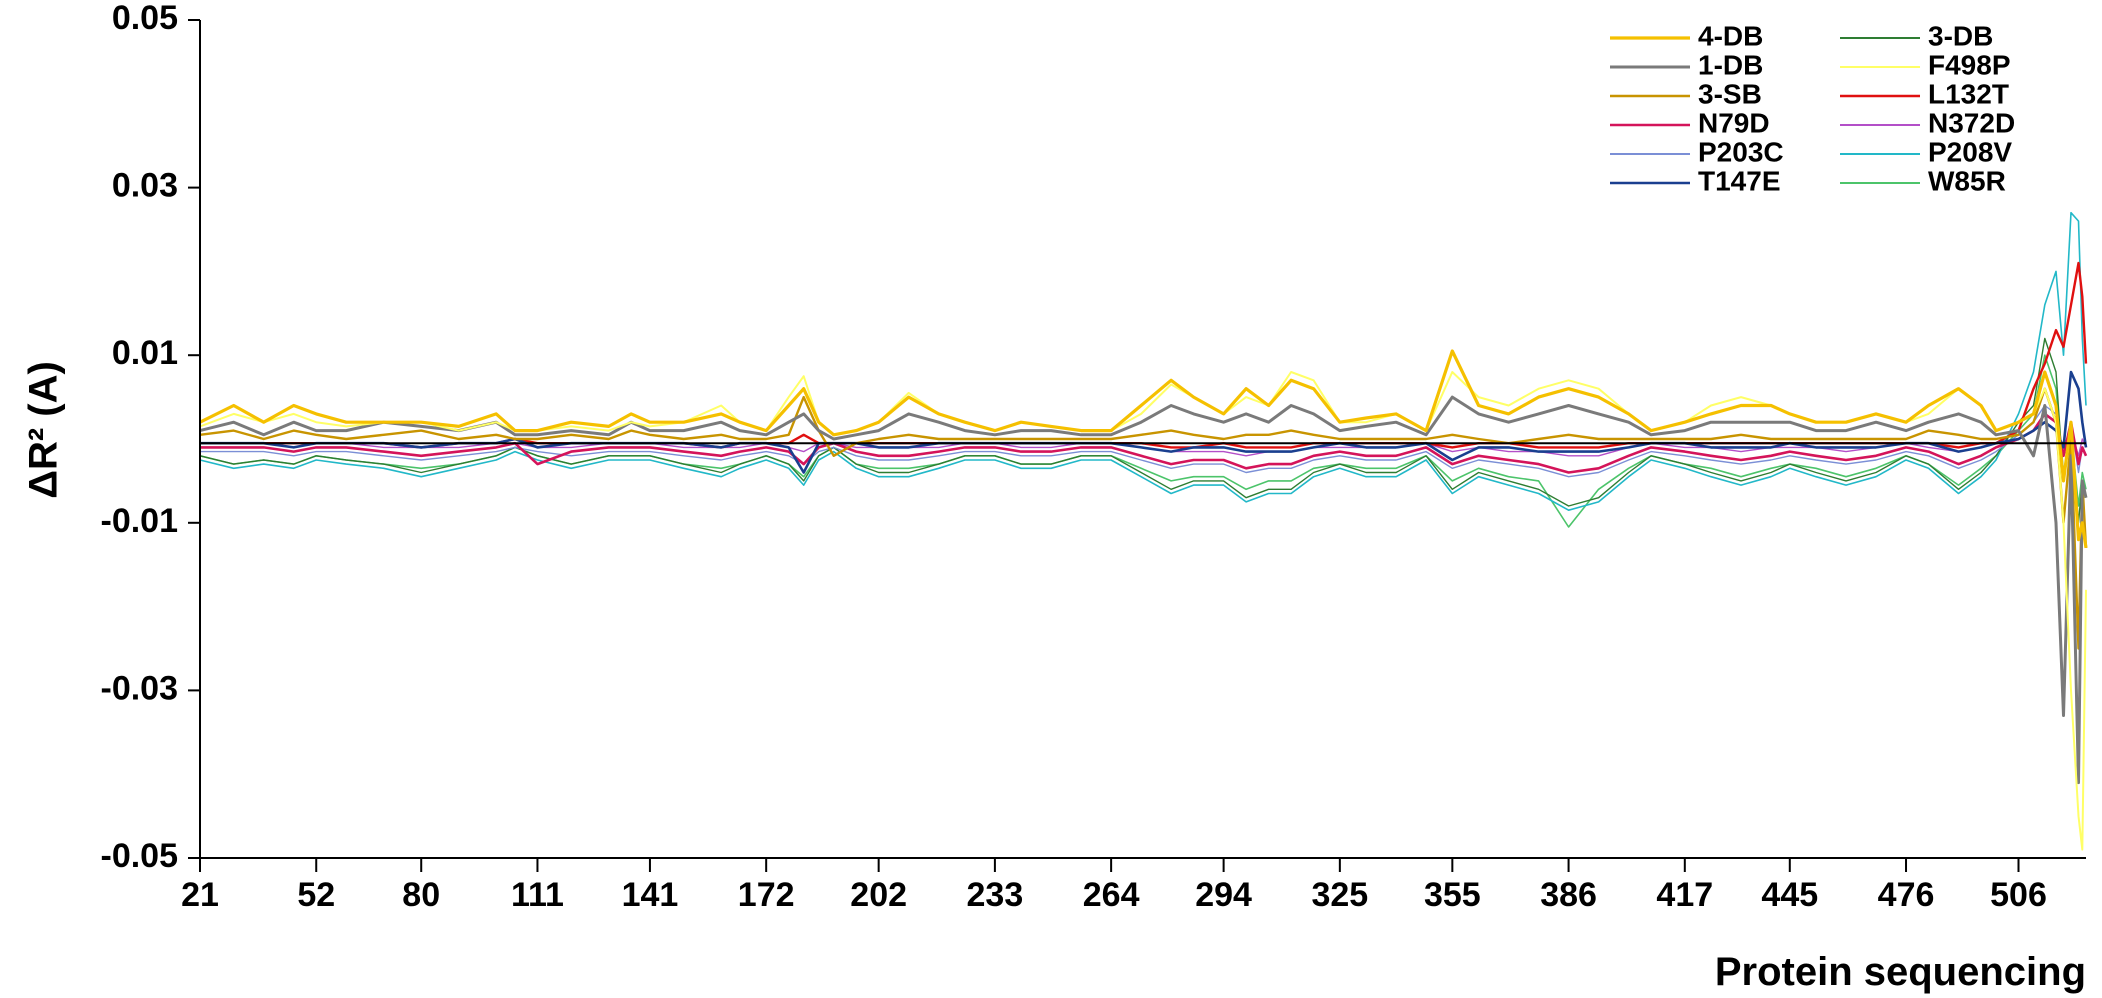 Image resolution: width=2102 pixels, height=998 pixels. I want to click on legend-label: T147E, so click(1739, 180).